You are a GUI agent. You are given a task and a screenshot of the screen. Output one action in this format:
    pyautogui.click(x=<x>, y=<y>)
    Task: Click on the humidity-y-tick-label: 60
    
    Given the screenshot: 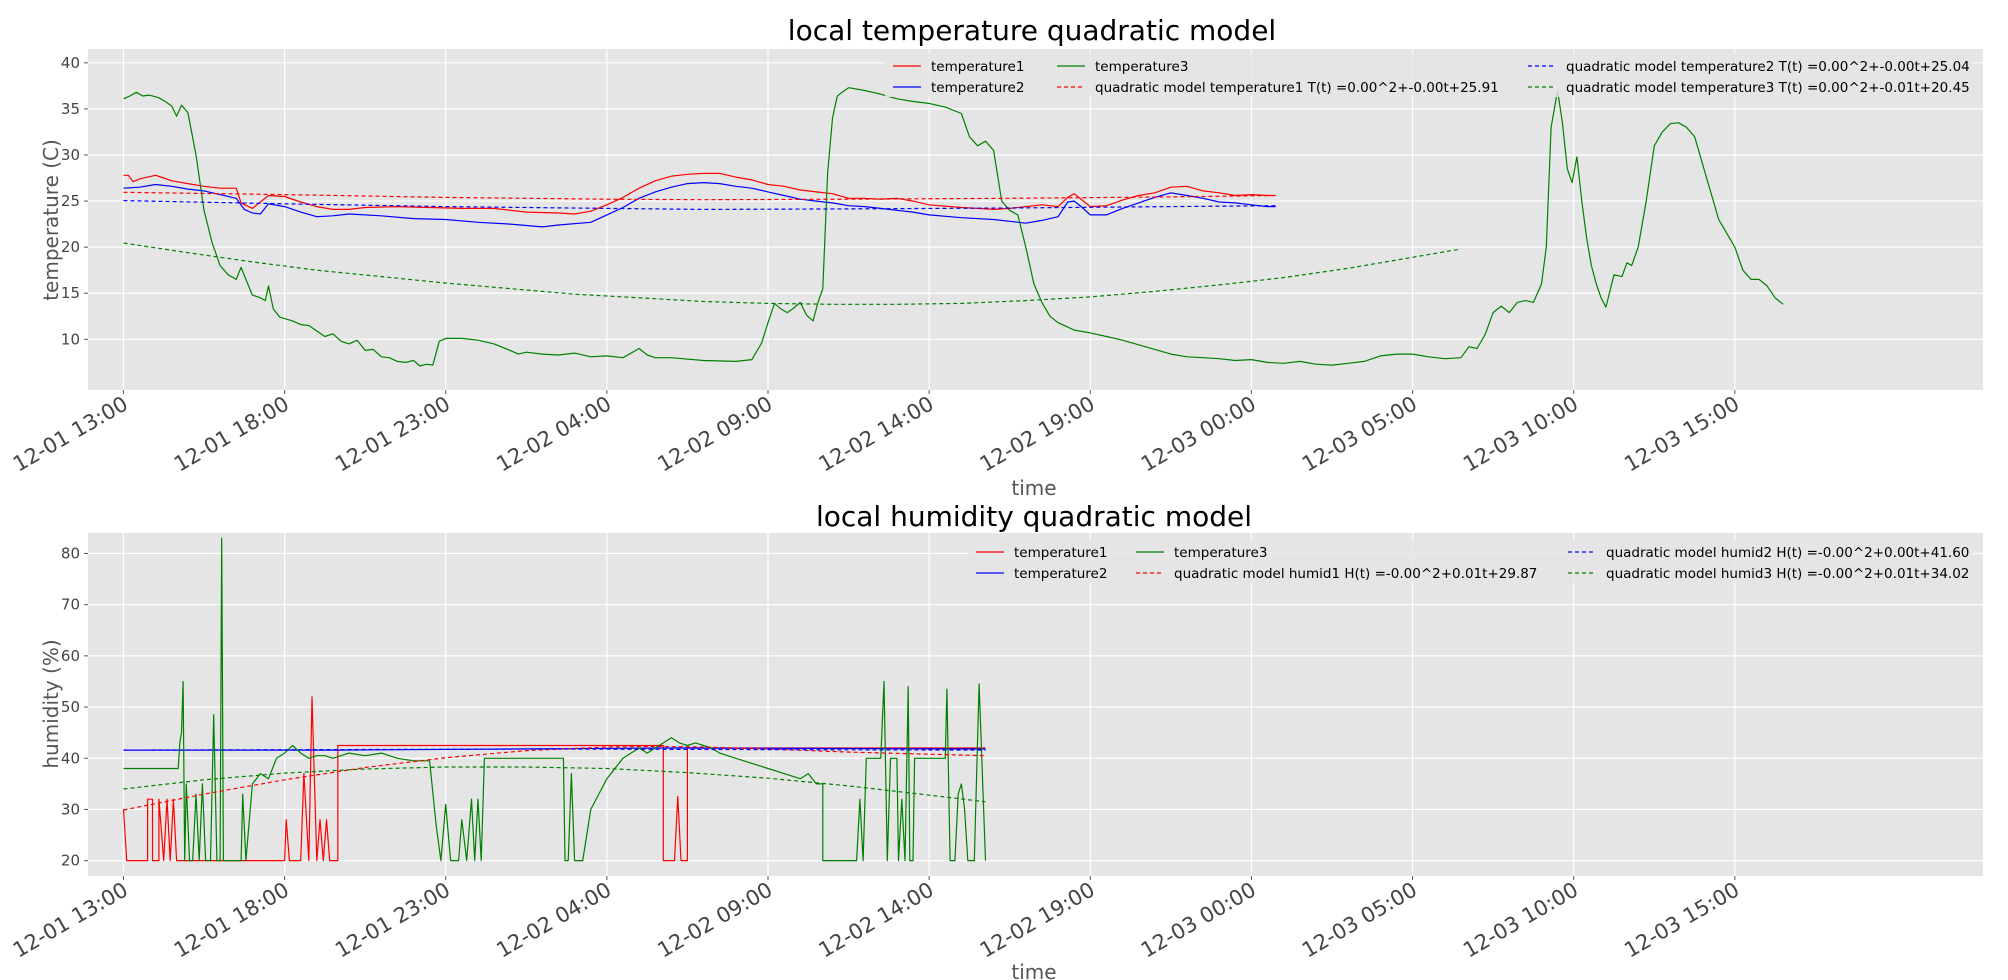 What is the action you would take?
    pyautogui.click(x=70, y=656)
    